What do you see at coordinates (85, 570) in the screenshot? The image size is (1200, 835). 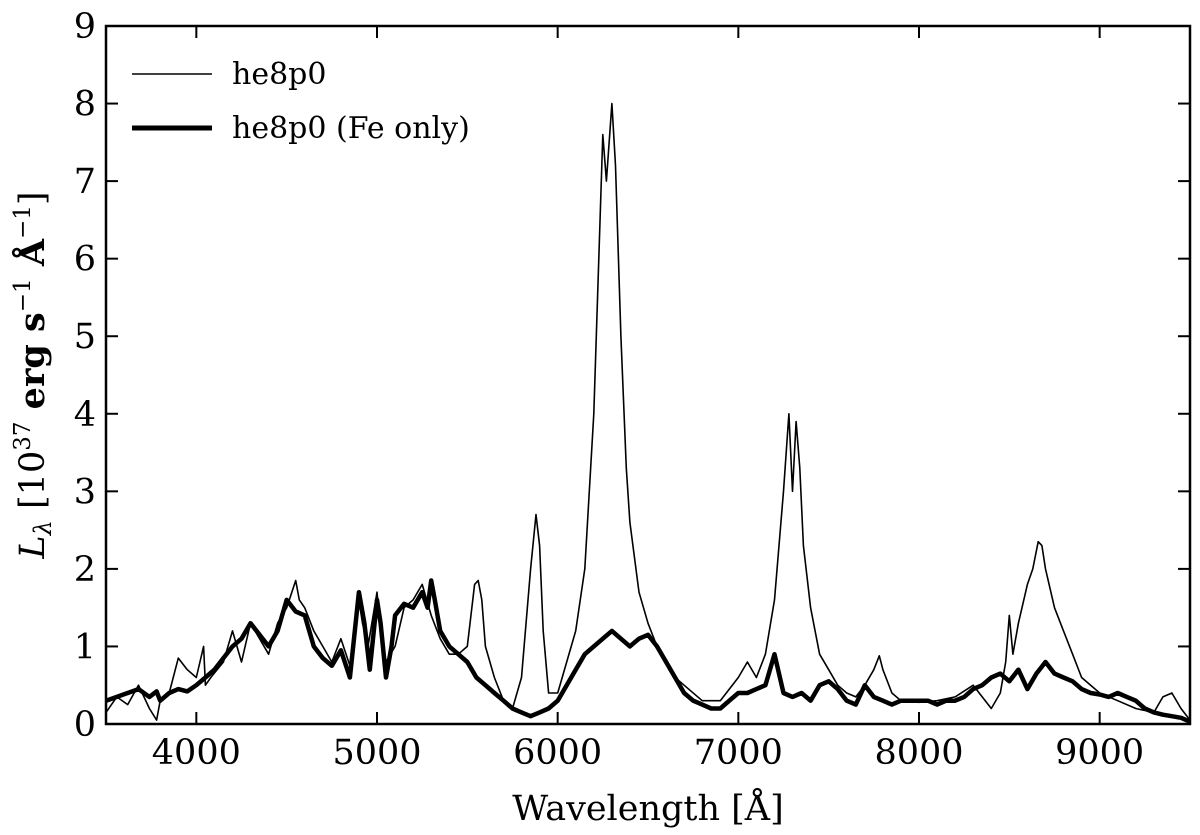 I see `y-tick-label: 2` at bounding box center [85, 570].